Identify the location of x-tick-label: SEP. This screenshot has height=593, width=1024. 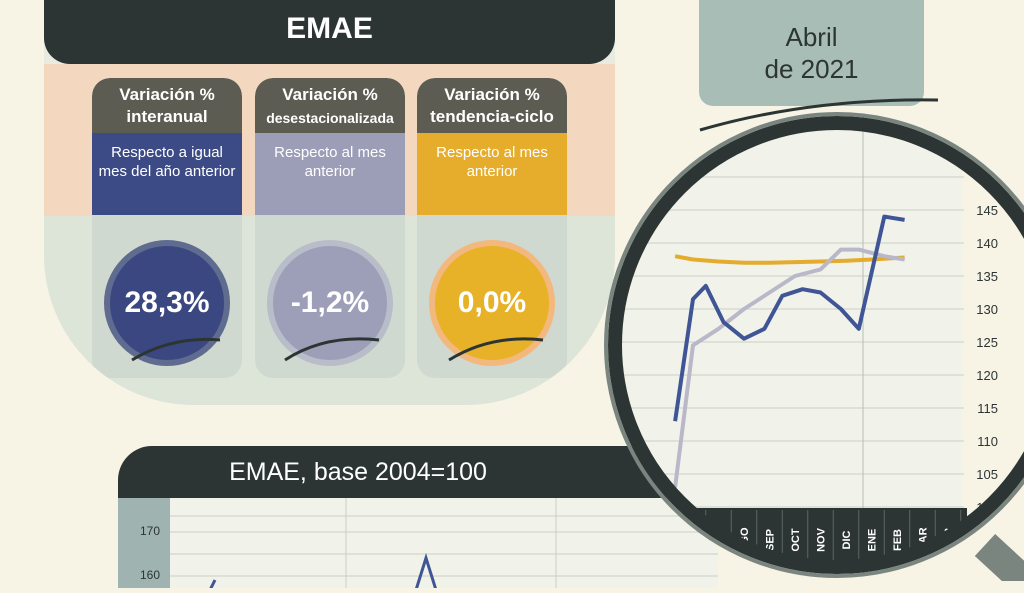
(771, 540).